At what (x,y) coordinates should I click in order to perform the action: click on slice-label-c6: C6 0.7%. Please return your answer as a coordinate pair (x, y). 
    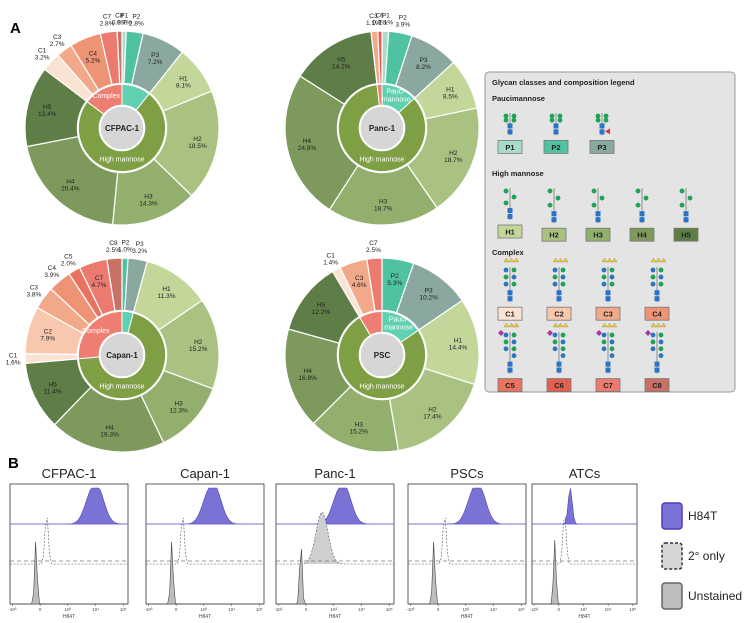
    Looking at the image, I should click on (379, 20).